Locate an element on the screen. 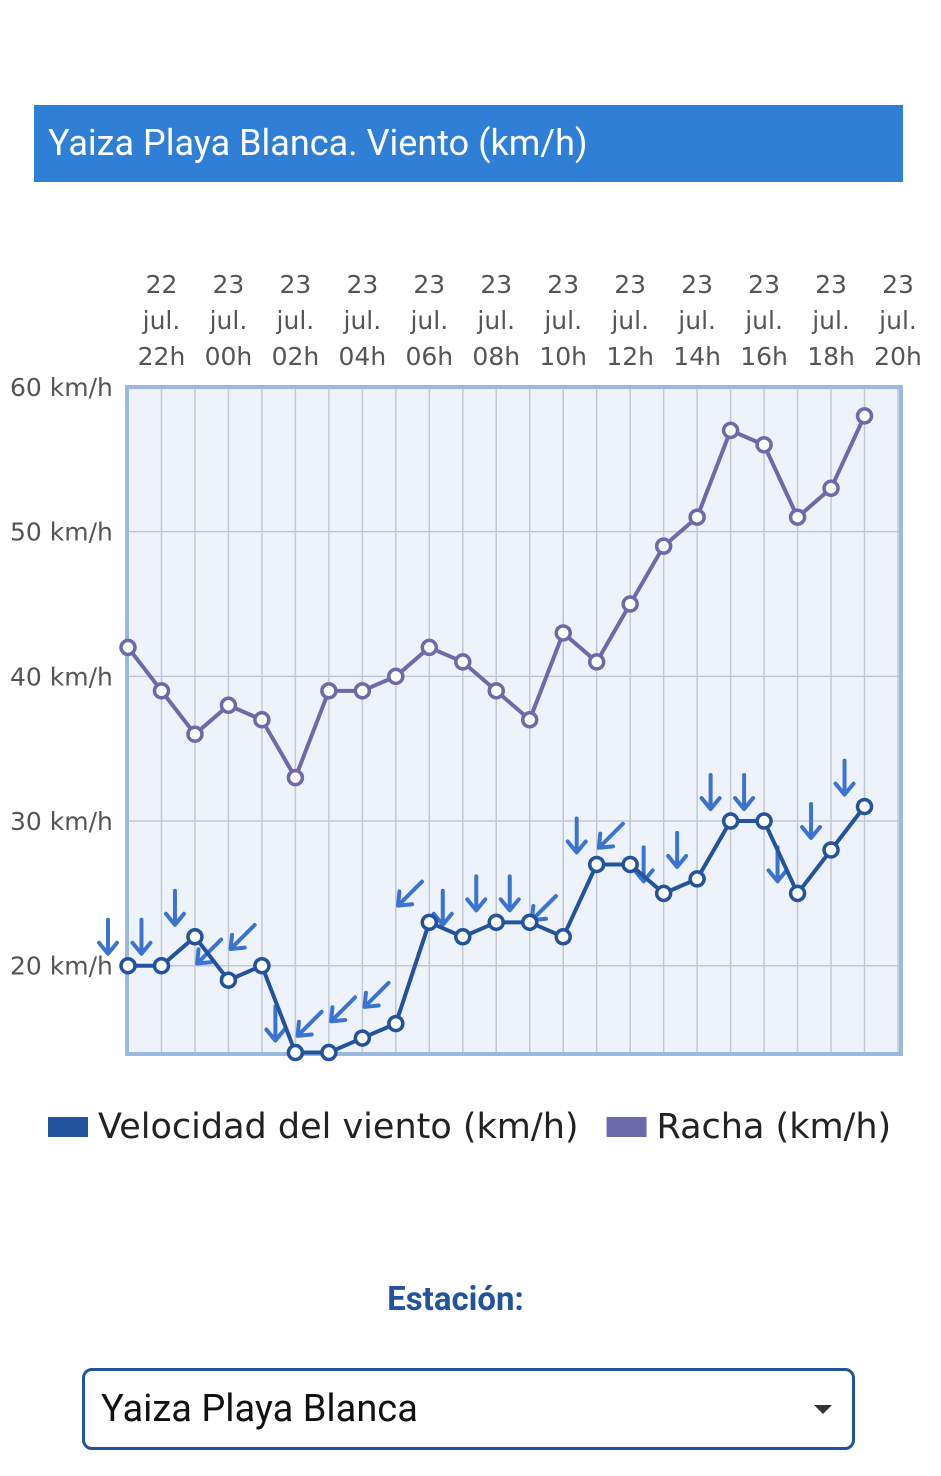 The height and width of the screenshot is (1476, 941). dropdown-caret is located at coordinates (823, 1409).